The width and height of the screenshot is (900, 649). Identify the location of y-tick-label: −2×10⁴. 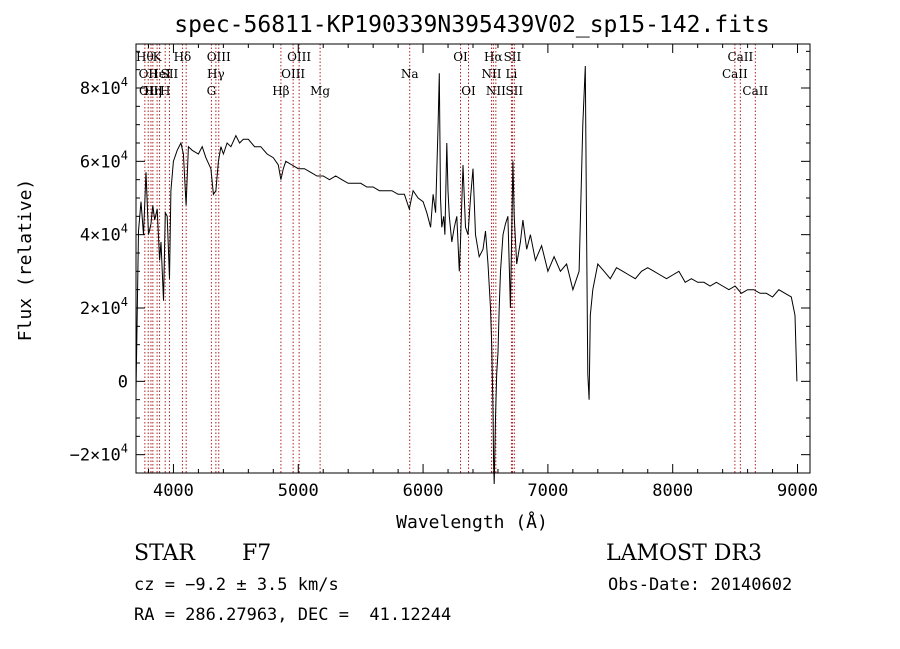
(99, 454).